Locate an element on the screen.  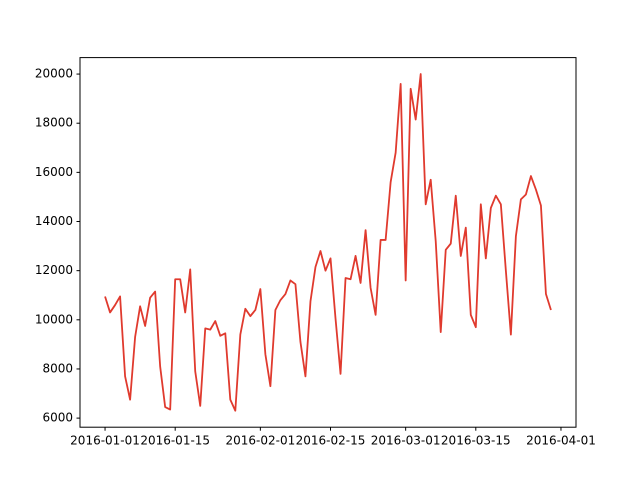
y-tick-label: 6000 is located at coordinates (57, 418).